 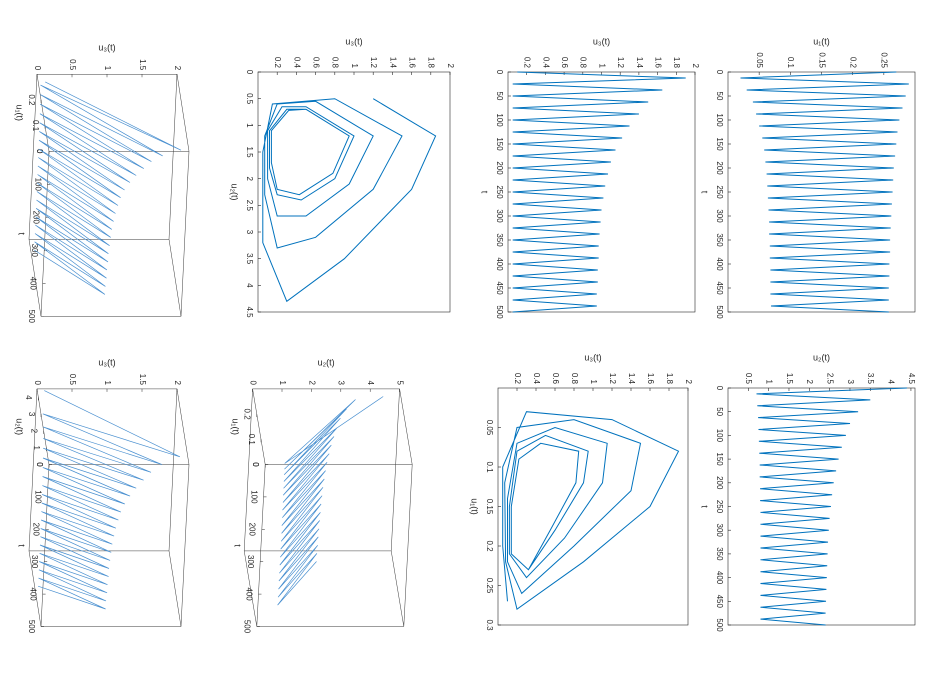 I want to click on x-tick-label: 0.05, so click(x=489, y=428).